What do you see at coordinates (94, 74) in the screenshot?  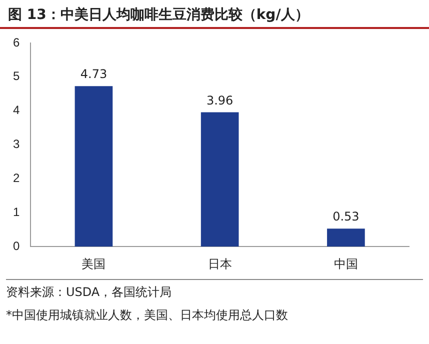 I see `data-label: 4.73` at bounding box center [94, 74].